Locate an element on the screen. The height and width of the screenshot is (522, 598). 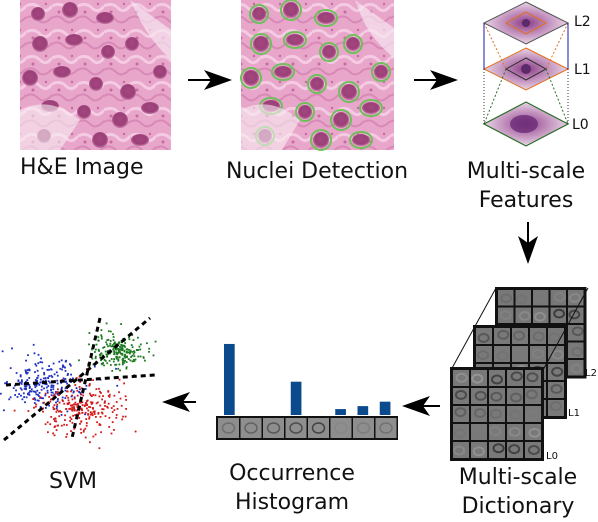
occurrence-histogram is located at coordinates (307, 391).